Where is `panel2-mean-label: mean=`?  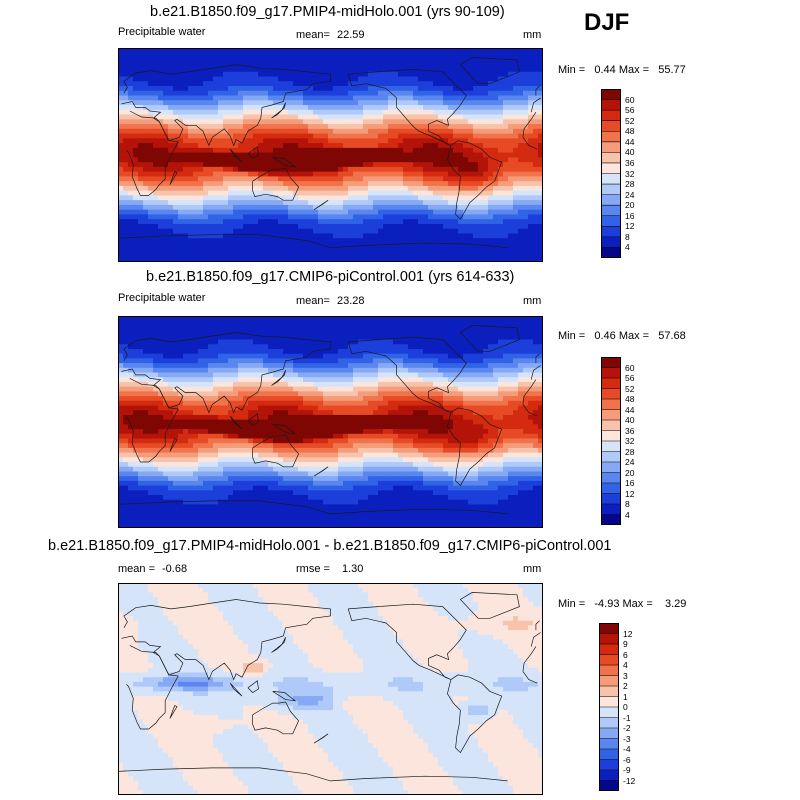 panel2-mean-label: mean= is located at coordinates (313, 301).